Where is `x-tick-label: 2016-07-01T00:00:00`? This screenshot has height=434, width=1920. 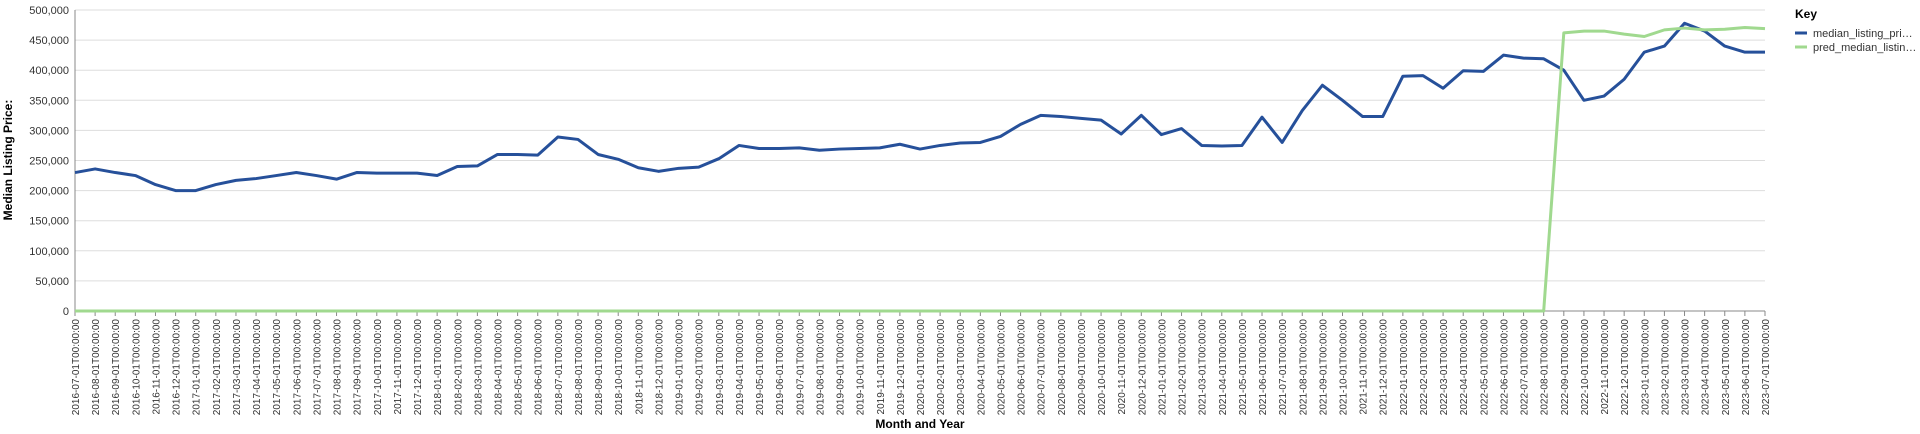 x-tick-label: 2016-07-01T00:00:00 is located at coordinates (76, 367).